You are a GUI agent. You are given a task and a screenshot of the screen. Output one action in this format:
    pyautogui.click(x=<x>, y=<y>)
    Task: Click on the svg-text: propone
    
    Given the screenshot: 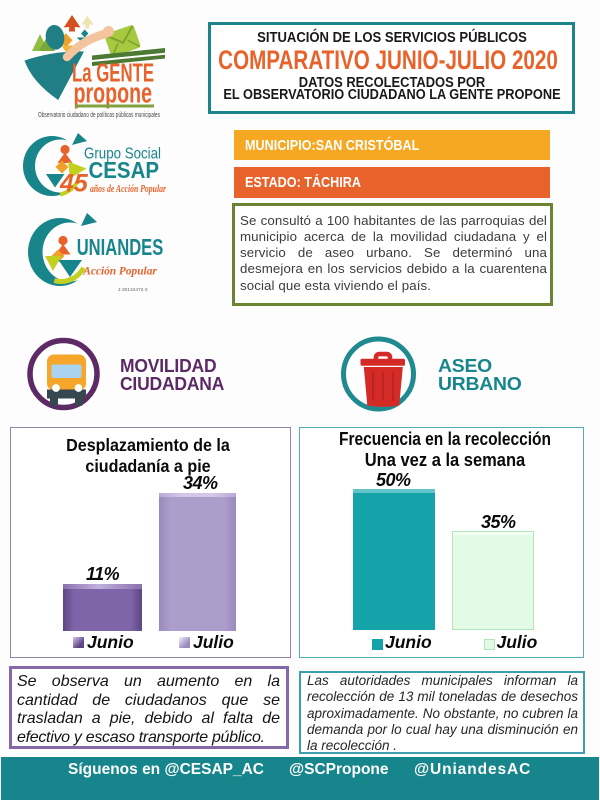 What is the action you would take?
    pyautogui.click(x=113, y=94)
    